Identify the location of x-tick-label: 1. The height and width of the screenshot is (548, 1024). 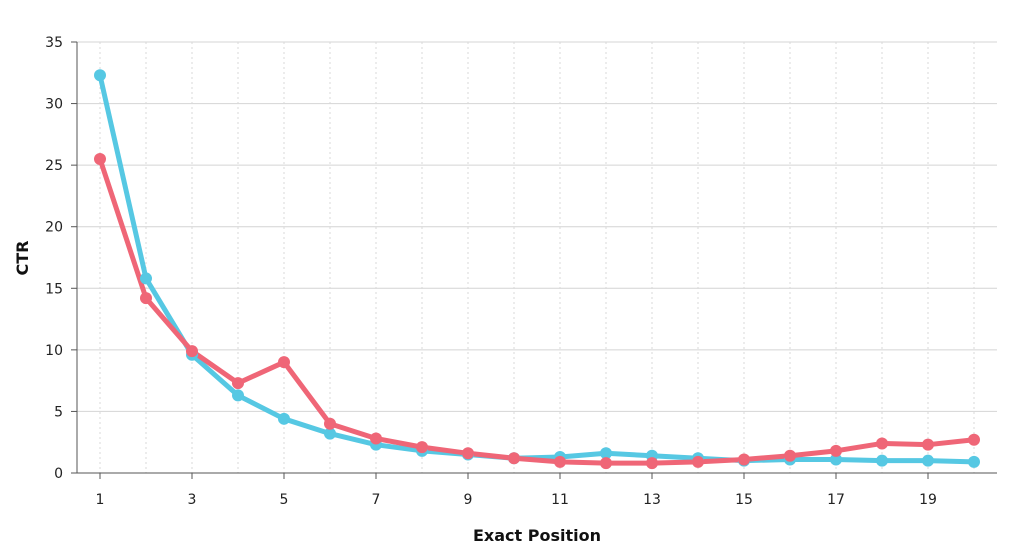
(100, 500).